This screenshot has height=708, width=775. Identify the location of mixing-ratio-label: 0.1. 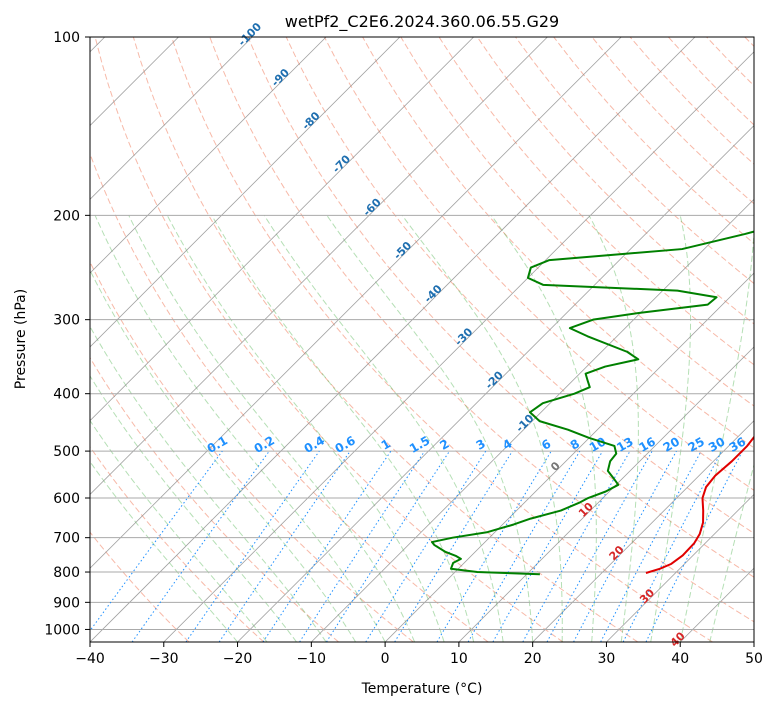
(217, 444).